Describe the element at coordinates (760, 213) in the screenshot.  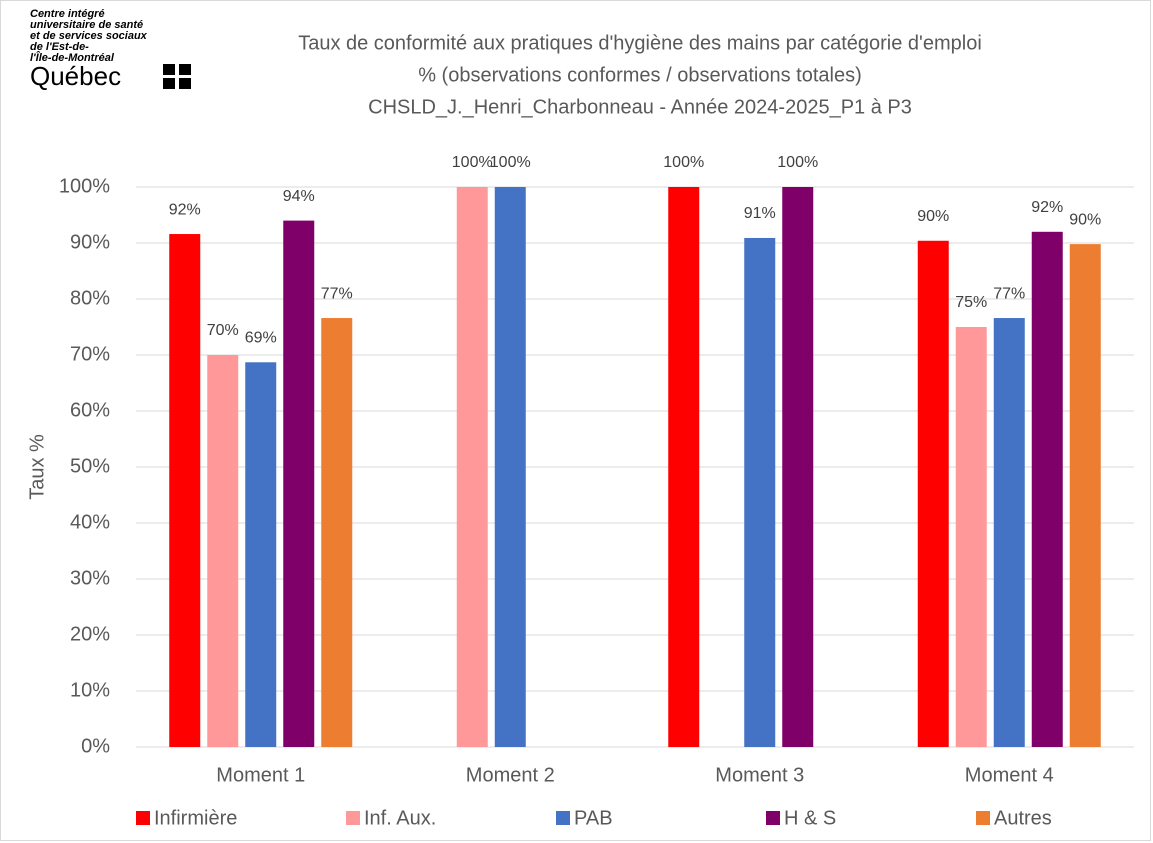
I see `data-label: 91%` at that location.